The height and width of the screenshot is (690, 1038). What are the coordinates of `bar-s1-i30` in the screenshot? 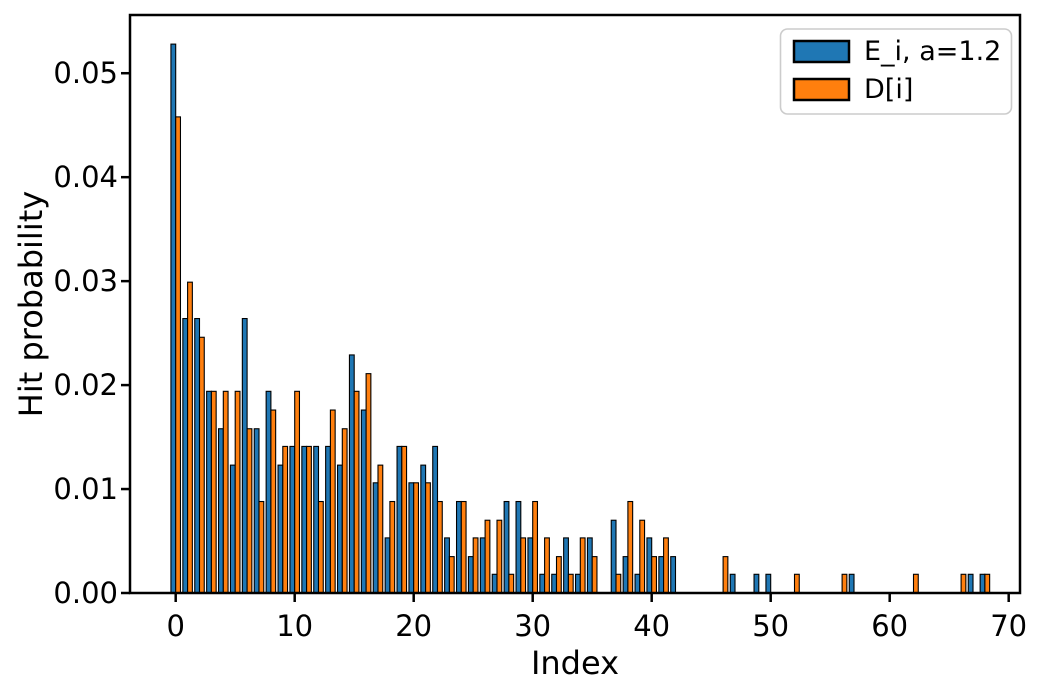 It's located at (535, 547).